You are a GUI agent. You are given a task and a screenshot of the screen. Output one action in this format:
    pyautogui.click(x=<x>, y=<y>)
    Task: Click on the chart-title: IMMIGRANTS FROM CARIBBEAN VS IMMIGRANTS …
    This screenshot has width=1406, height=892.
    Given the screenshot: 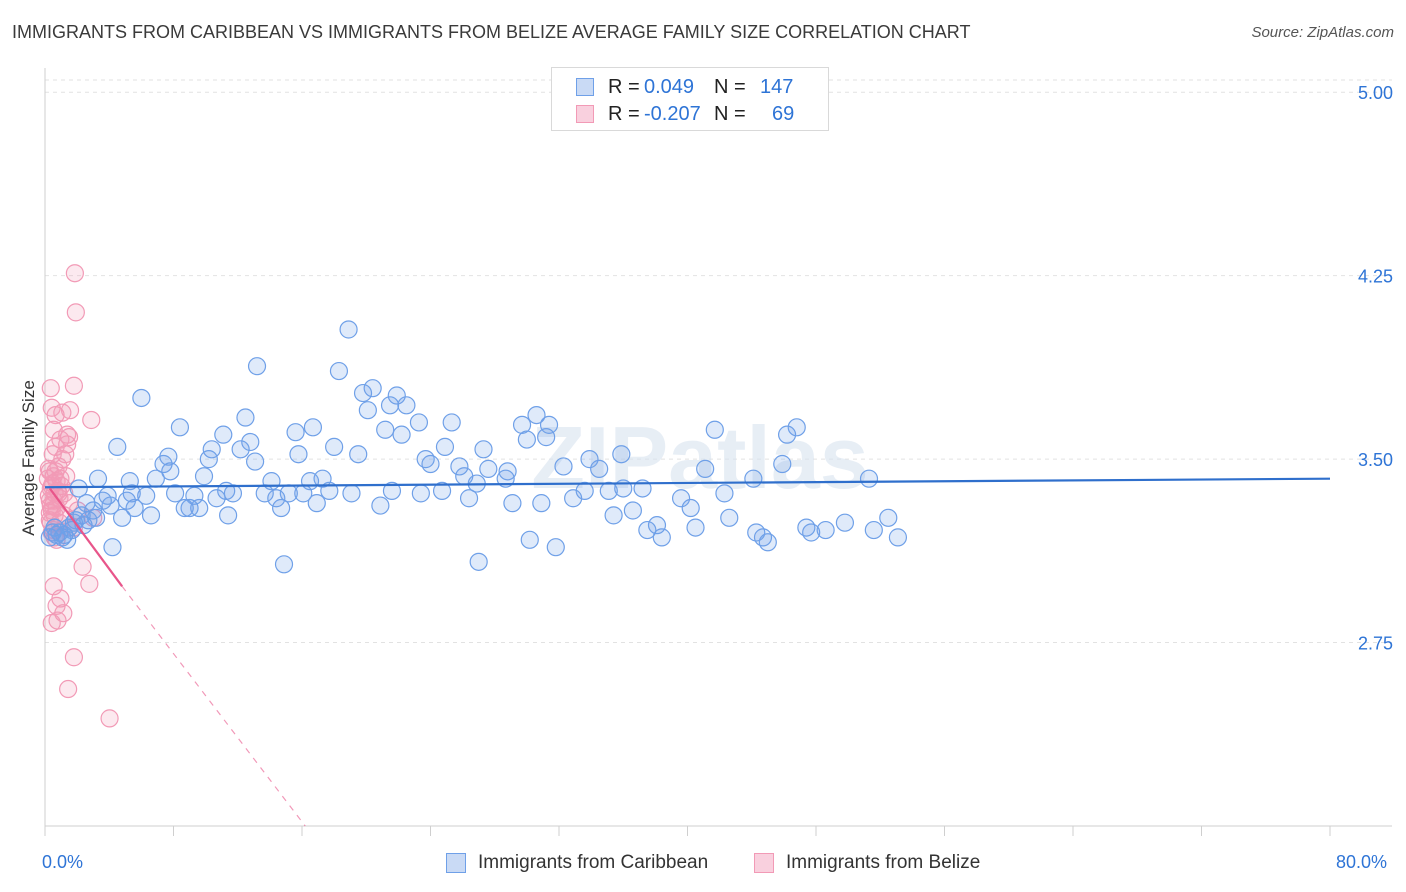 What is the action you would take?
    pyautogui.click(x=491, y=32)
    